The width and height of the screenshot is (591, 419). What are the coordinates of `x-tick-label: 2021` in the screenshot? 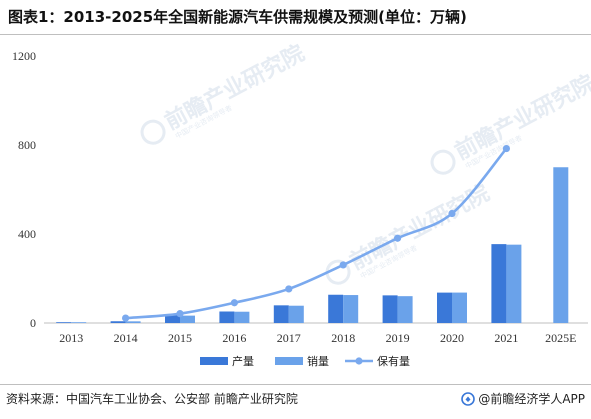 It's located at (506, 338).